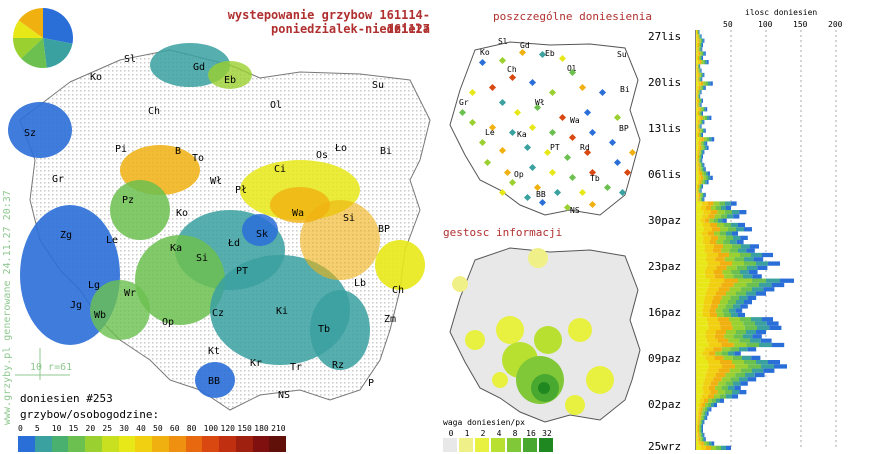 The width and height of the screenshot is (883, 454). What do you see at coordinates (256, 363) in the screenshot?
I see `city-label: Kr` at bounding box center [256, 363].